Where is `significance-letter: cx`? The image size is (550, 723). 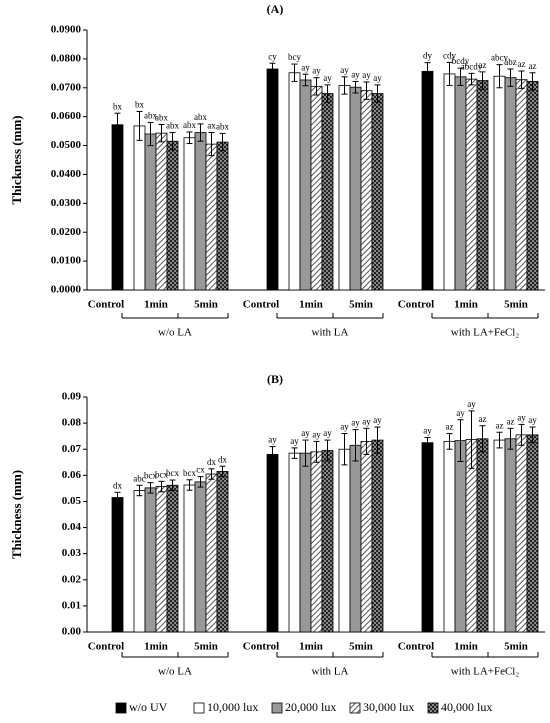 significance-letter: cx is located at coordinates (200, 470).